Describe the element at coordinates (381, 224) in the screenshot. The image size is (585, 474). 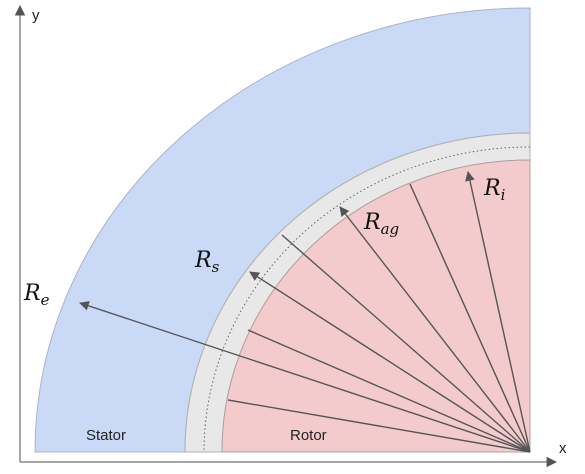
I see `radius-label: Rag` at that location.